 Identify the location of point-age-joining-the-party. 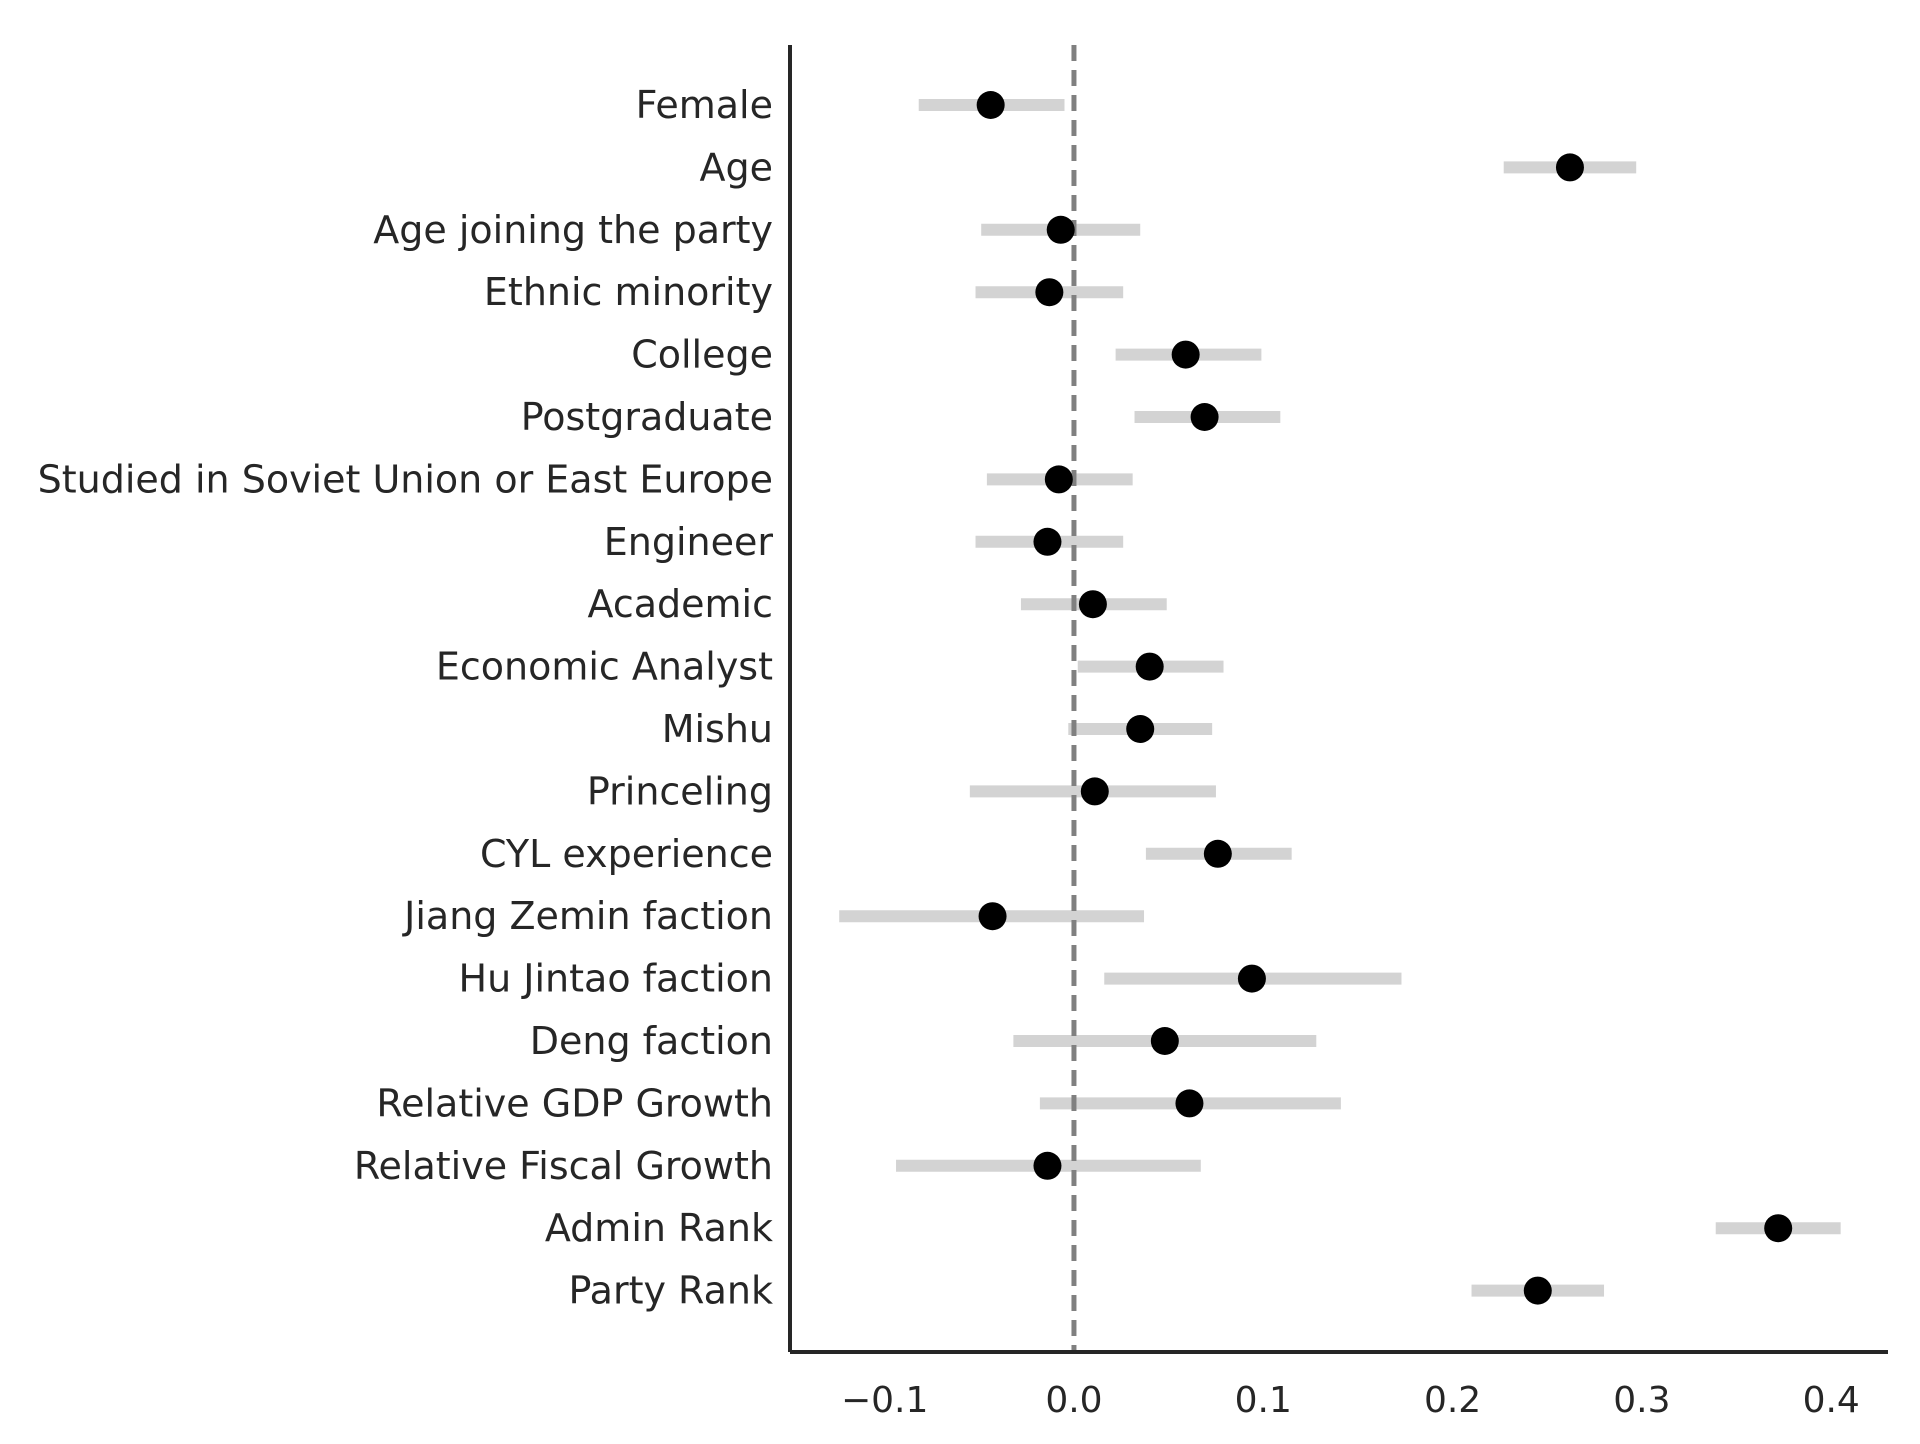
(1060, 229).